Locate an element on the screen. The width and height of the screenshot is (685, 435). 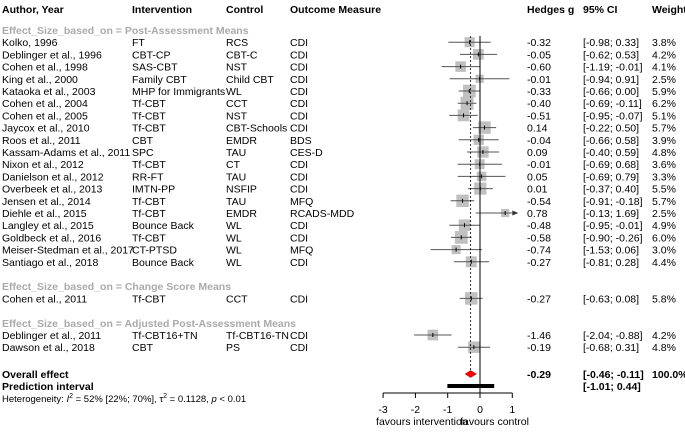
overall-diamond is located at coordinates (470, 374).